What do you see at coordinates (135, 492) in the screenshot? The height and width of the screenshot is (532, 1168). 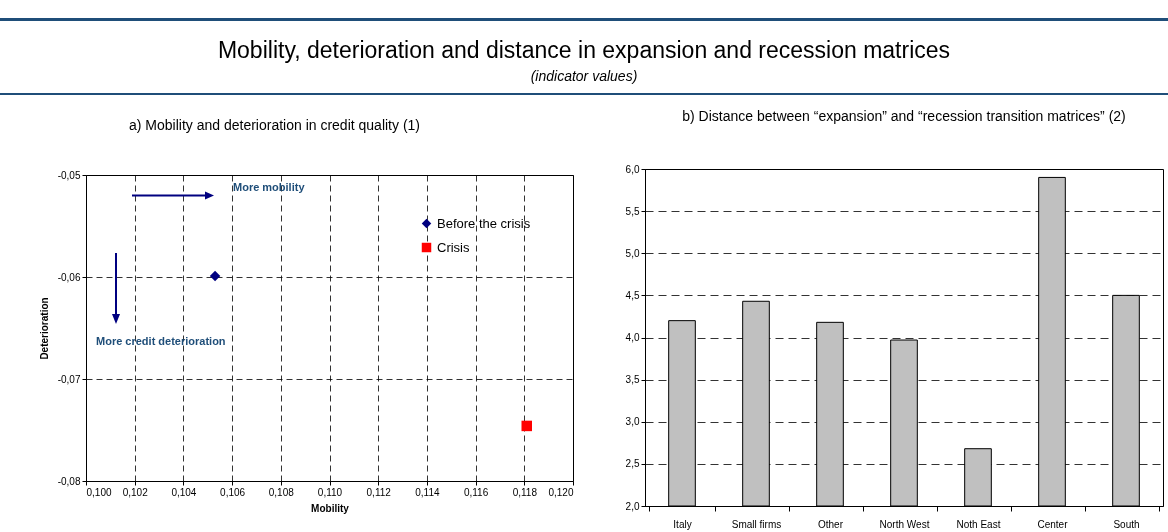 I see `x-tick-label: 0,102` at bounding box center [135, 492].